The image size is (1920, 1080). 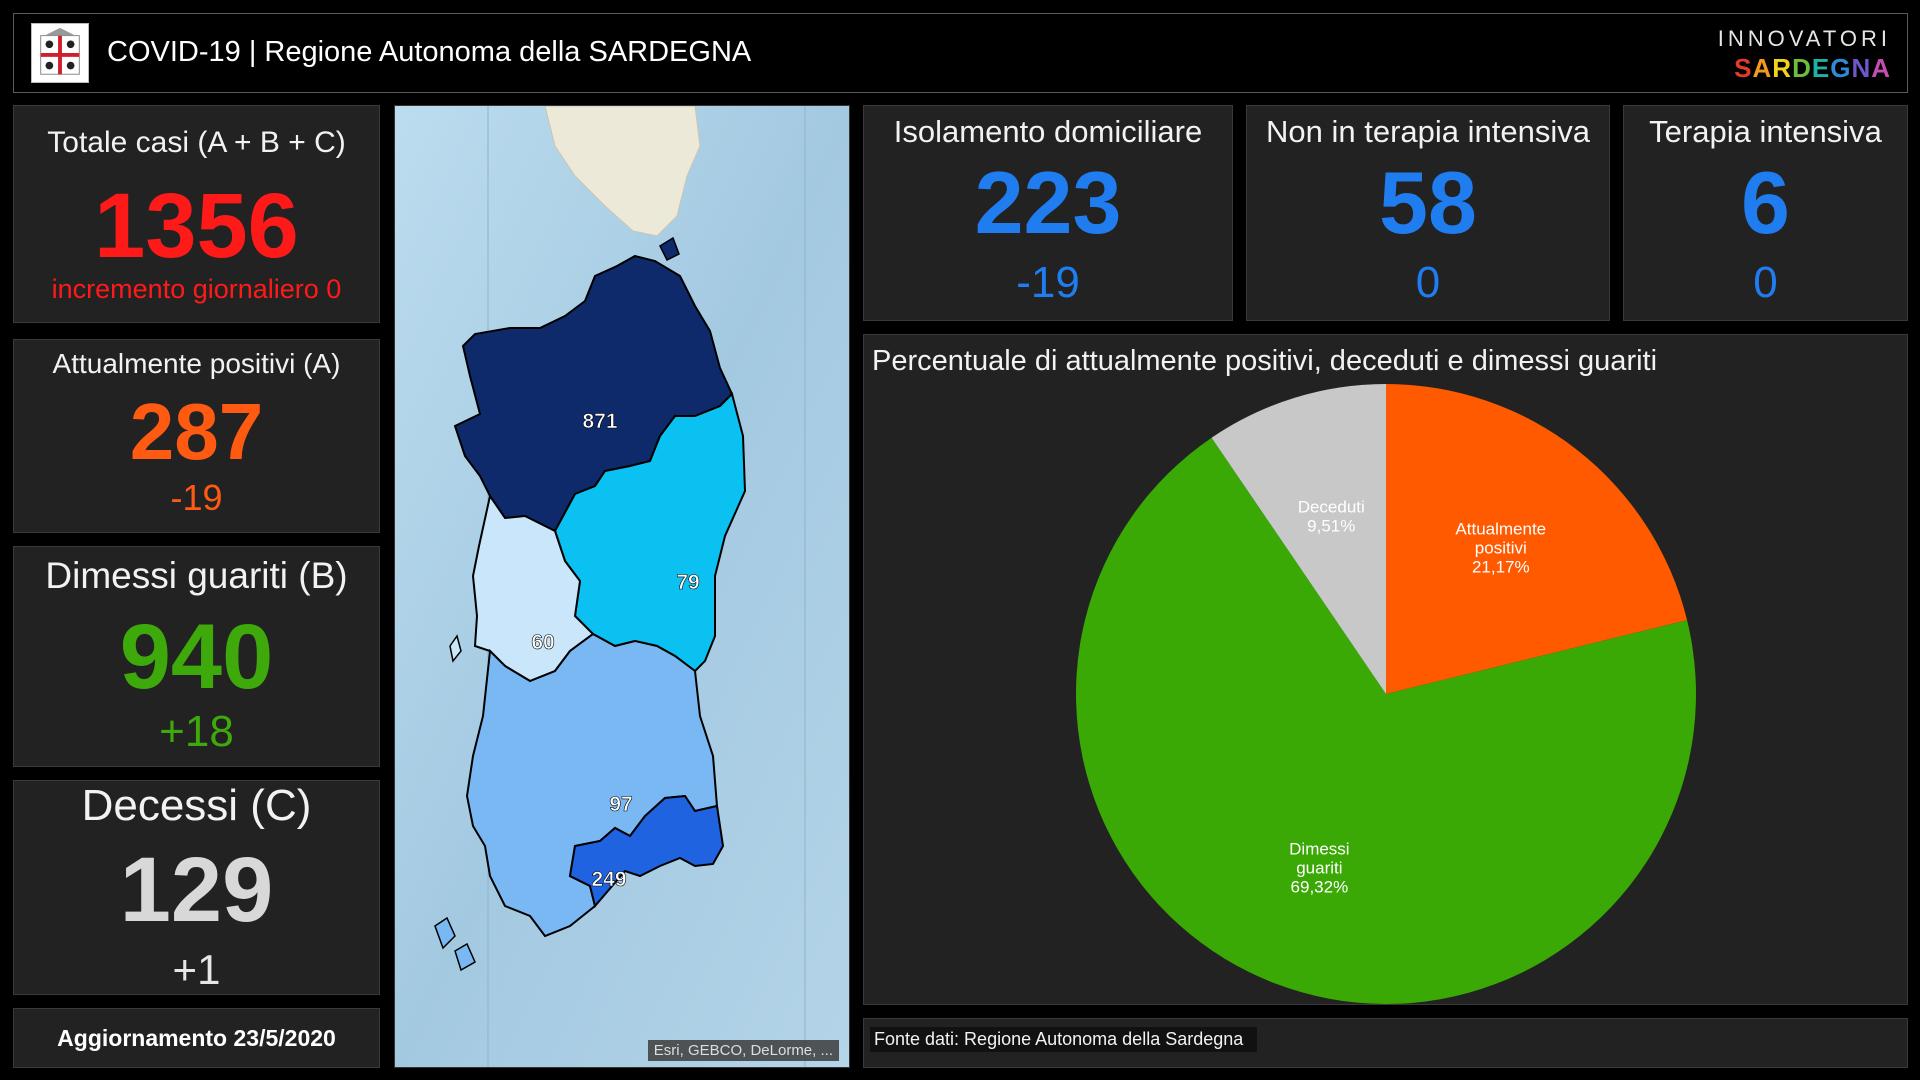 I want to click on province-cagliari, so click(x=646, y=851).